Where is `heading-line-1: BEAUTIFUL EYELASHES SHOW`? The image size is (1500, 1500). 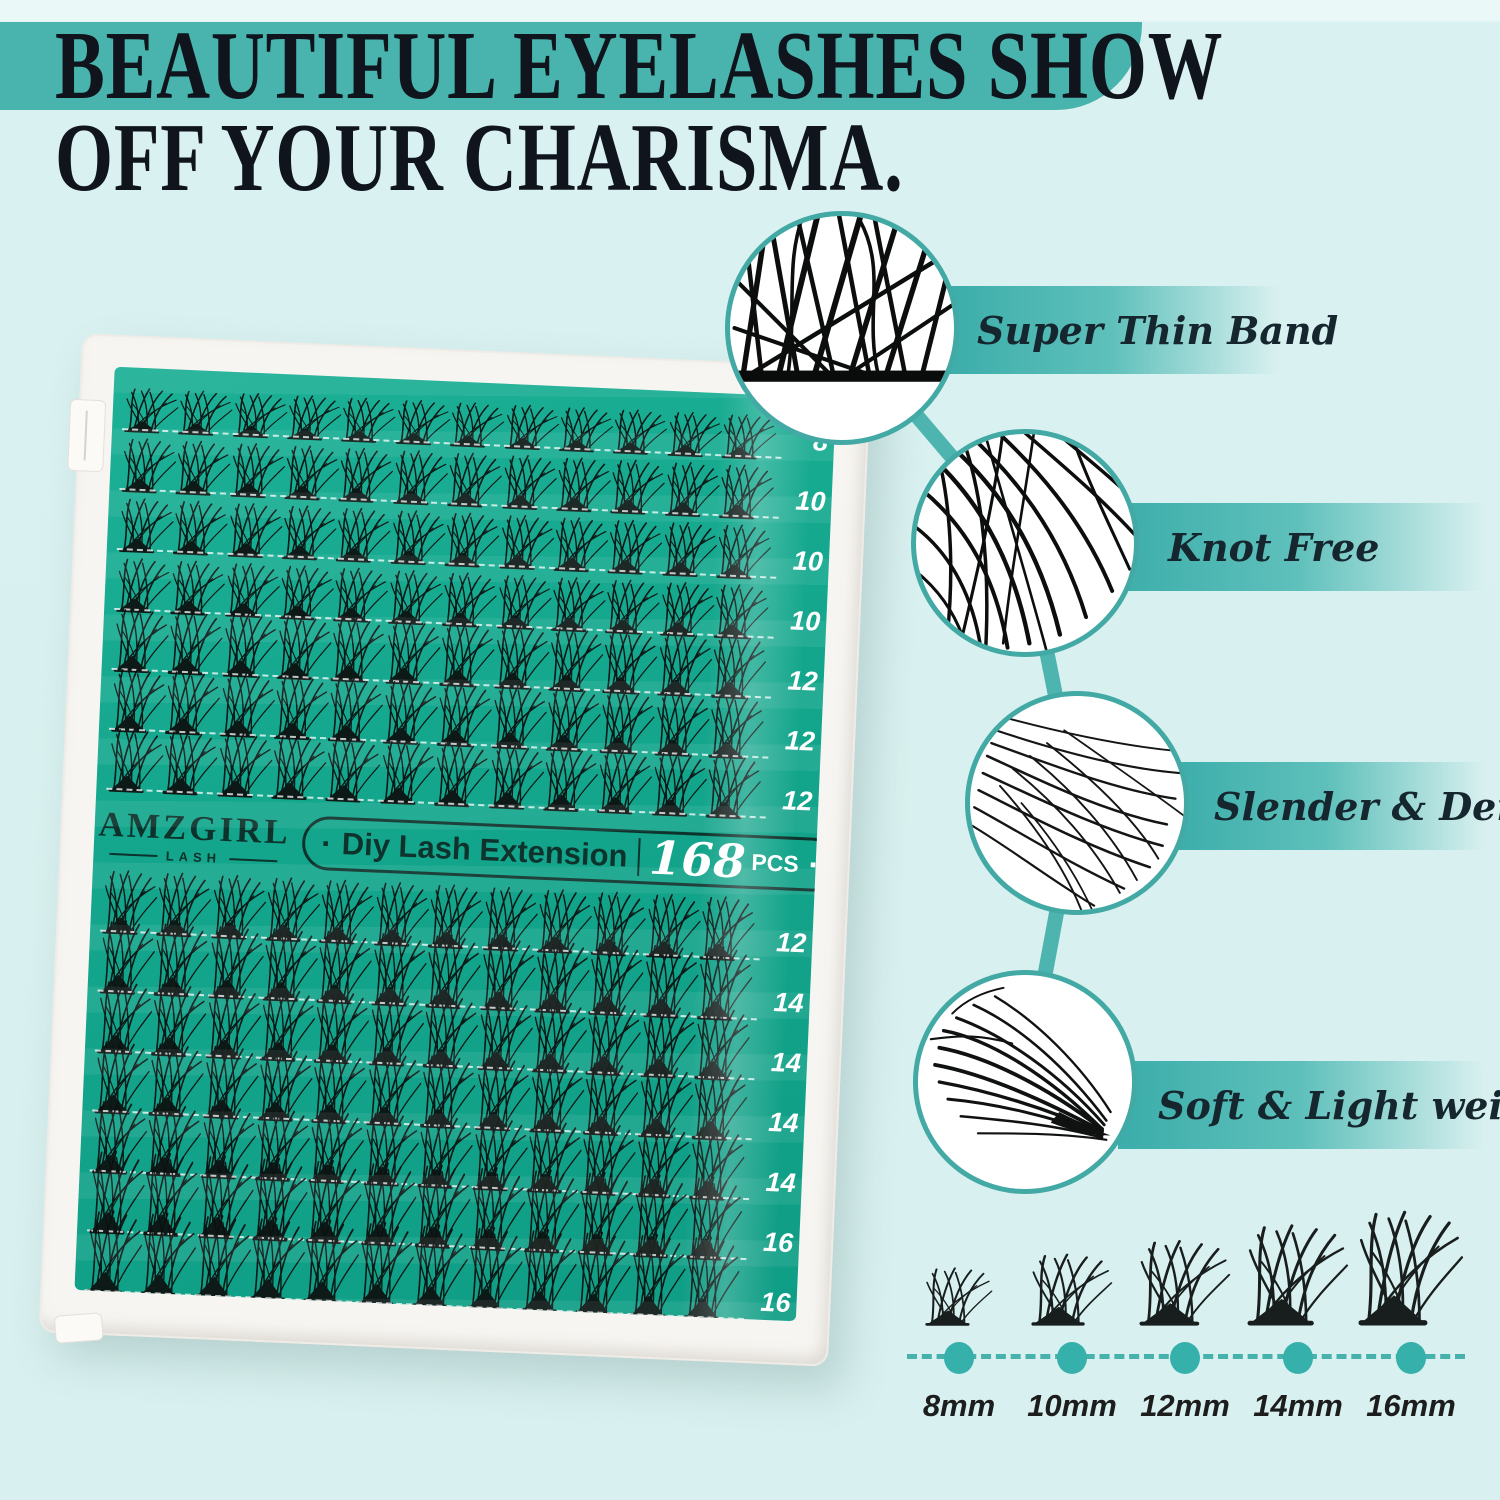 heading-line-1: BEAUTIFUL EYELASHES SHOW is located at coordinates (639, 65).